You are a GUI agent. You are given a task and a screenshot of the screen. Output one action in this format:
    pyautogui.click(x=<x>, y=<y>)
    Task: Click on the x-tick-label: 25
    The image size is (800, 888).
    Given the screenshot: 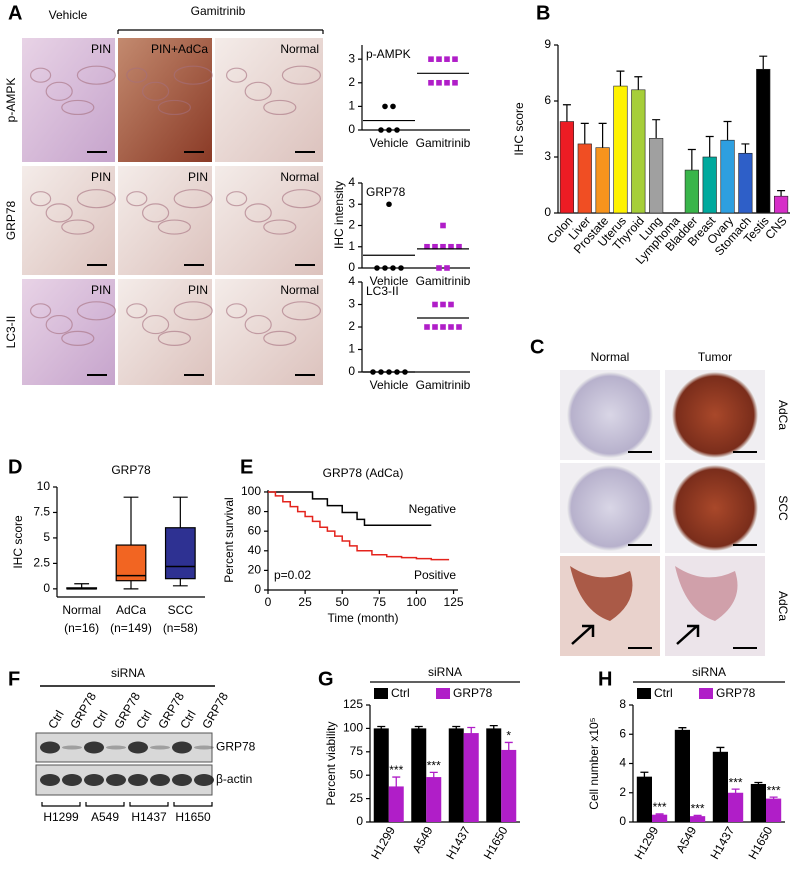 What is the action you would take?
    pyautogui.click(x=305, y=602)
    